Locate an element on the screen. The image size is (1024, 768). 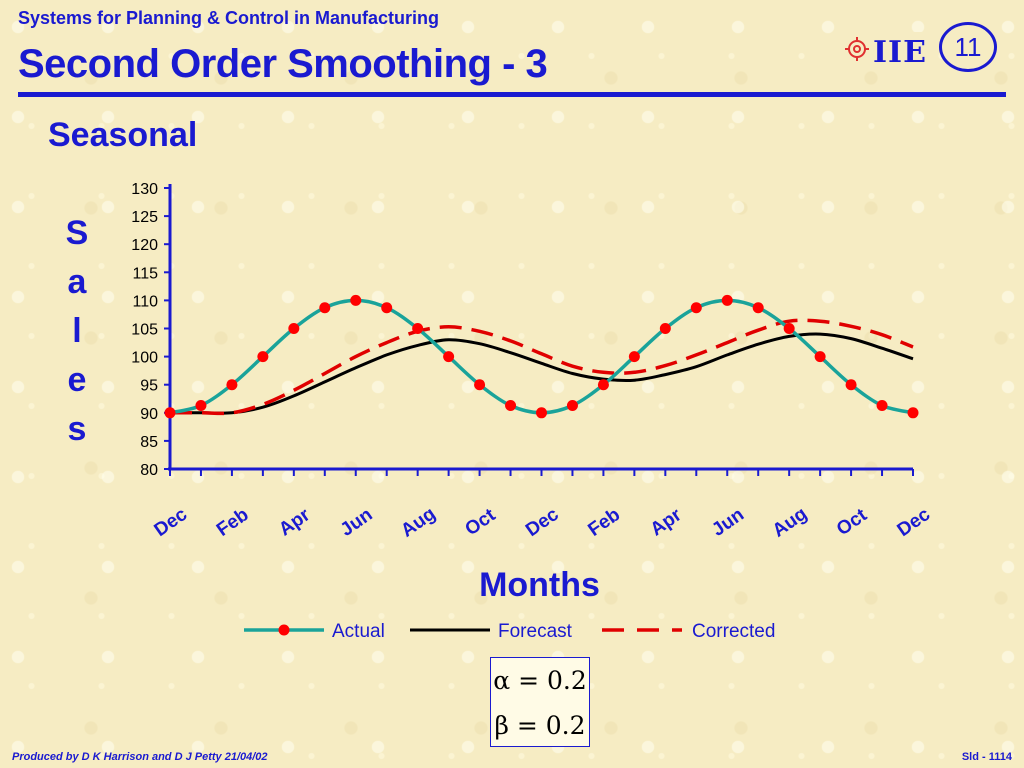
y-tick-label: 120 is located at coordinates (144, 245).